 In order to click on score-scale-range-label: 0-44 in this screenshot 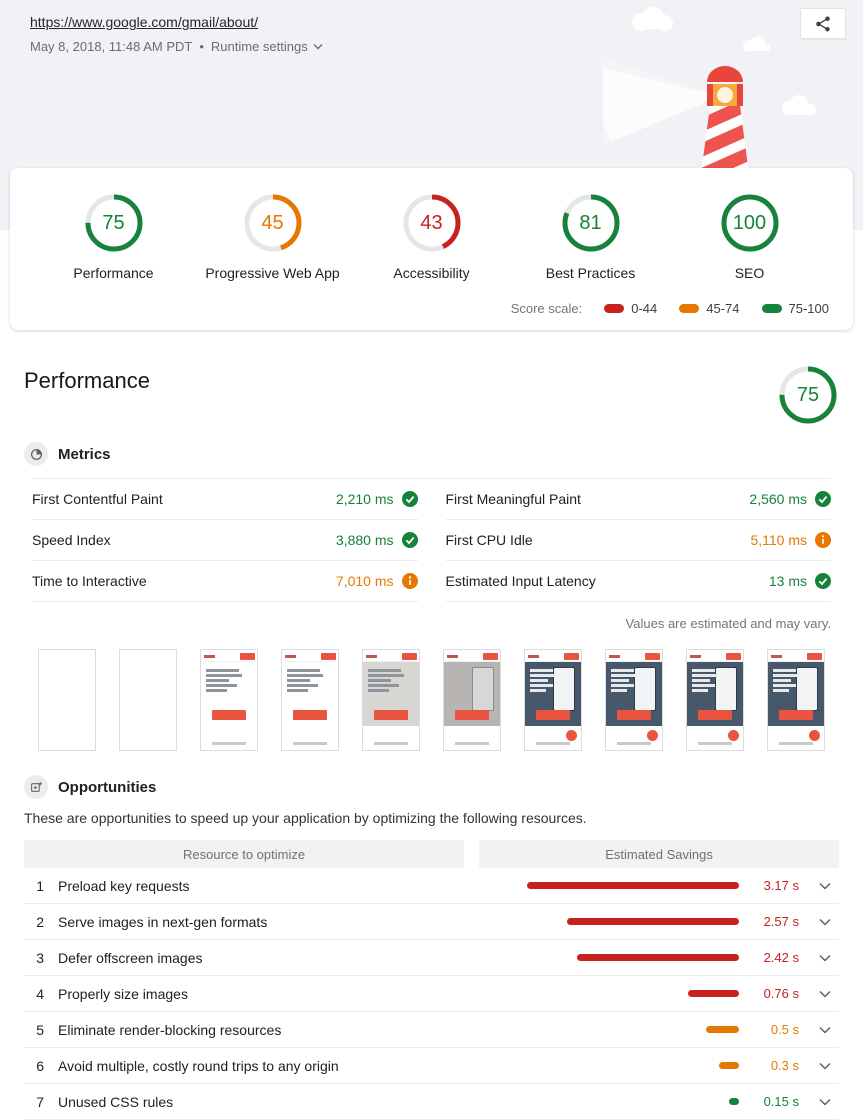, I will do `click(644, 308)`.